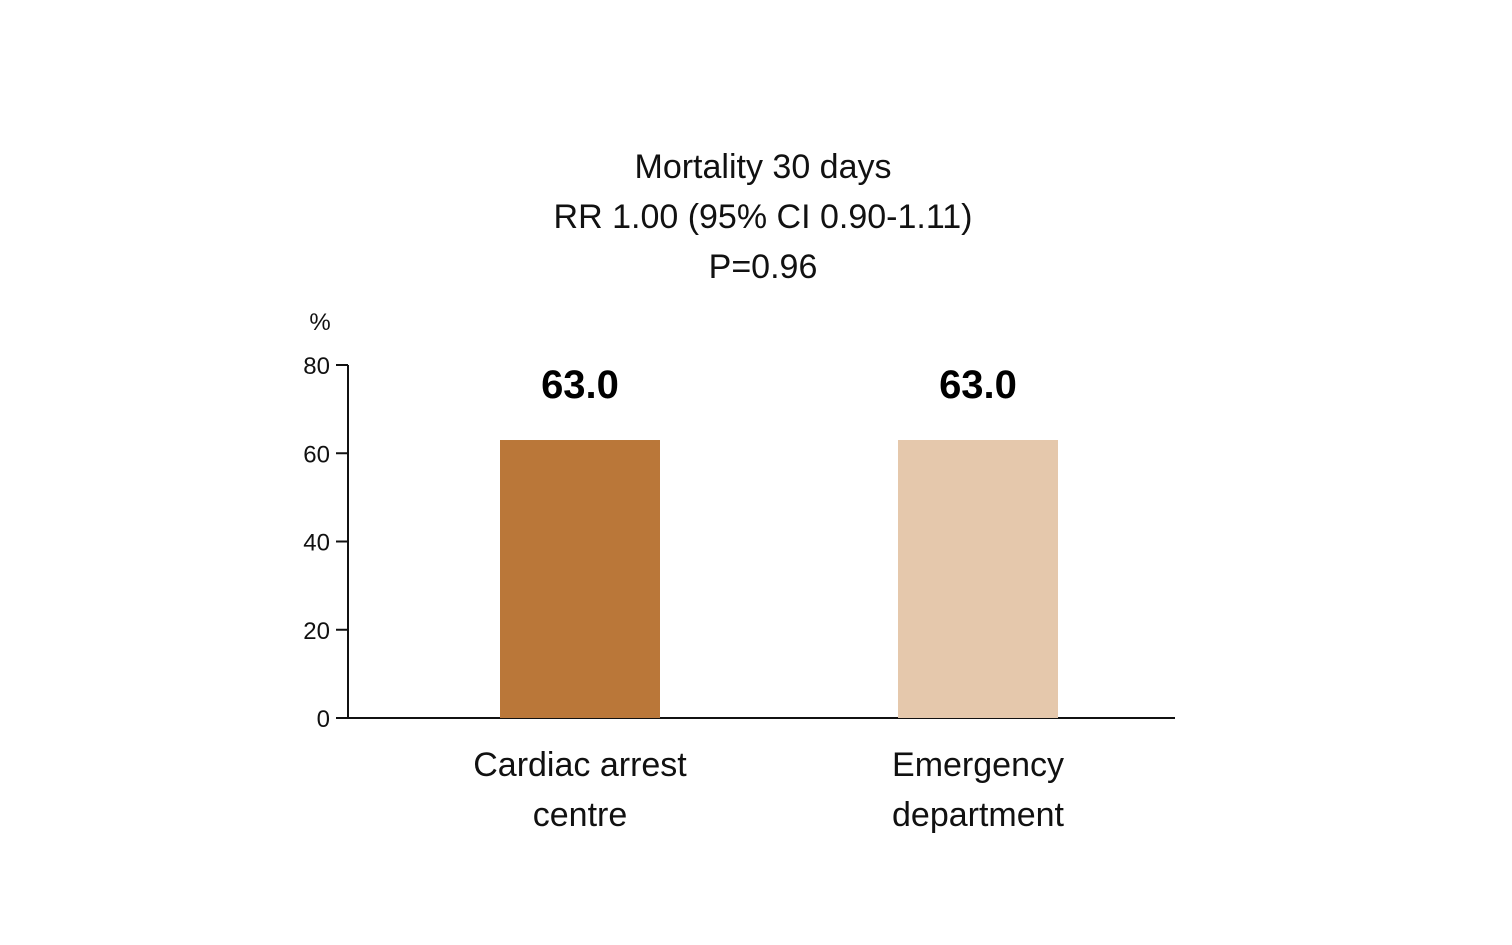 The width and height of the screenshot is (1512, 945). Describe the element at coordinates (763, 167) in the screenshot. I see `chart-title-line: Mortality 30 days` at that location.